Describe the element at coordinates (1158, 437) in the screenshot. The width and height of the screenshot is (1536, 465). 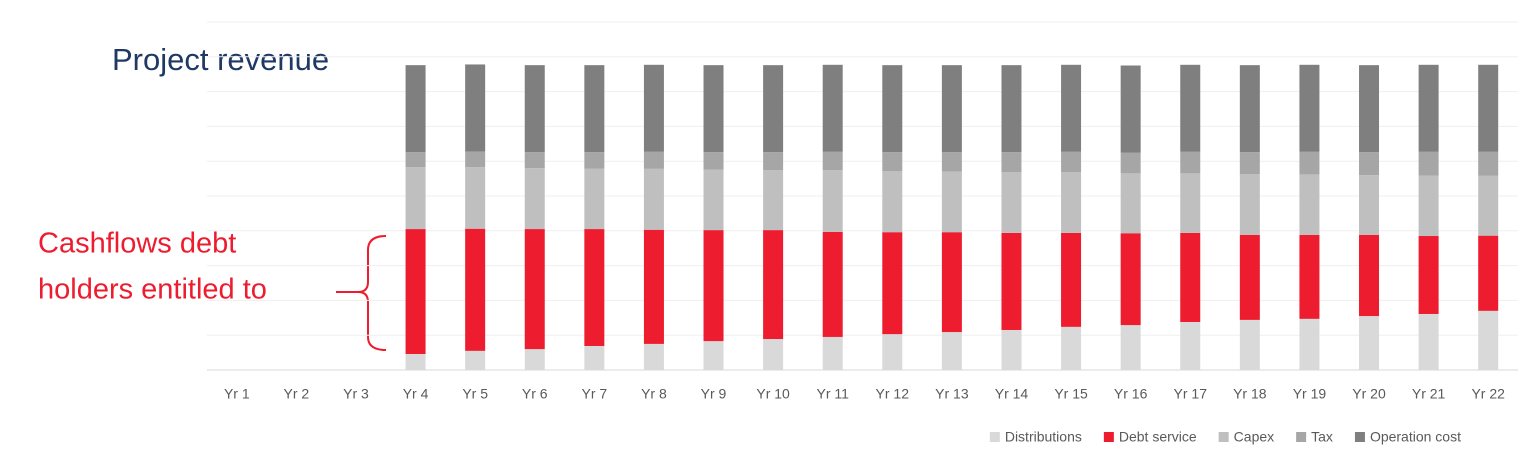
I see `legend-label: Debt service` at that location.